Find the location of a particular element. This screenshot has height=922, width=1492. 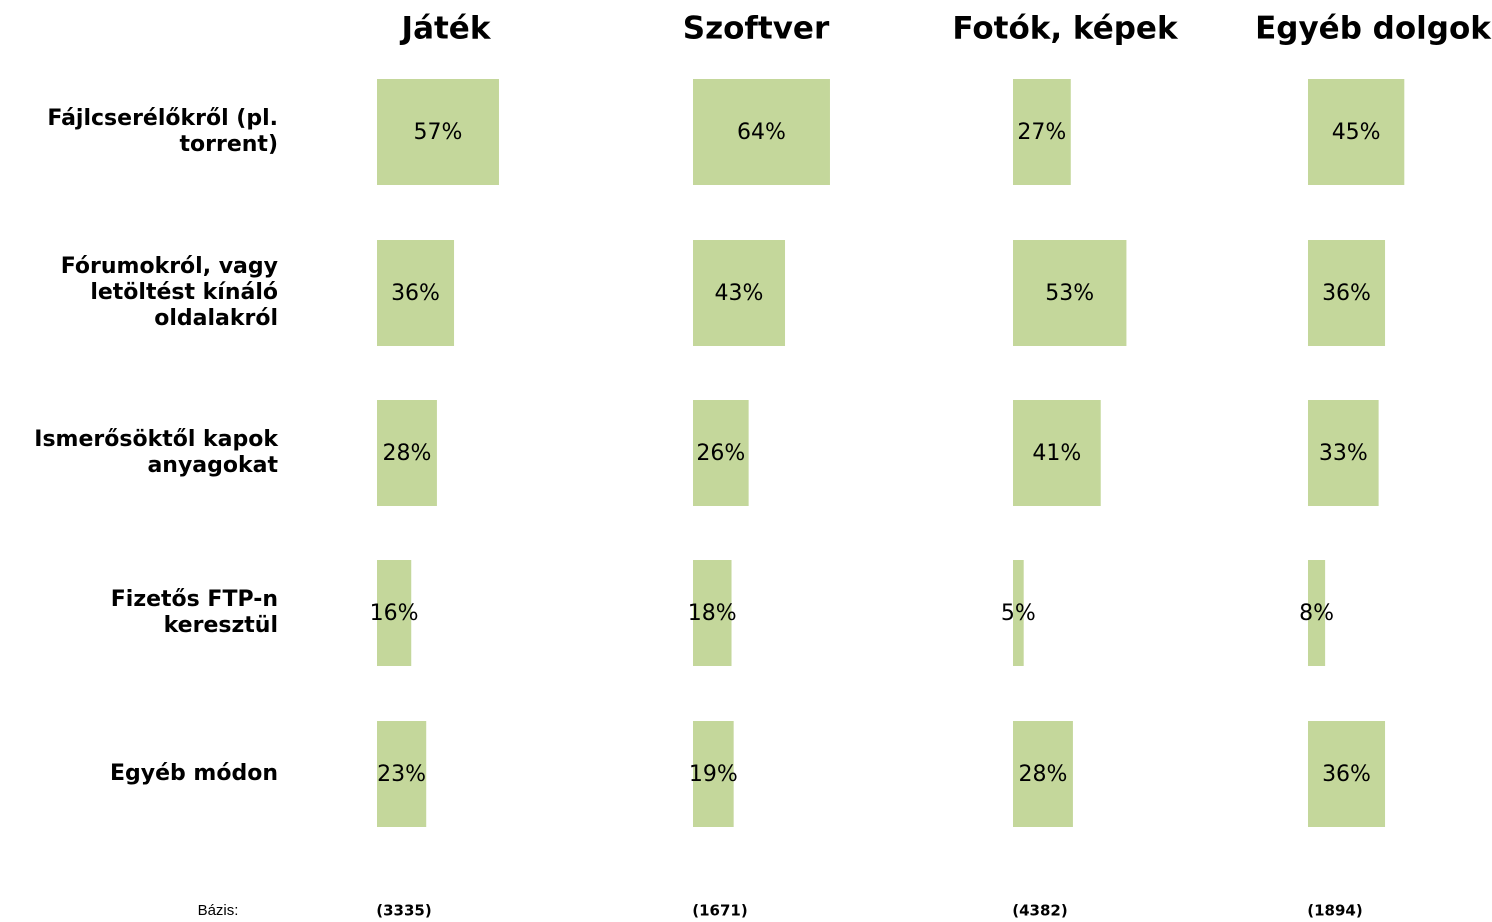

value-label: 41% is located at coordinates (1056, 453).